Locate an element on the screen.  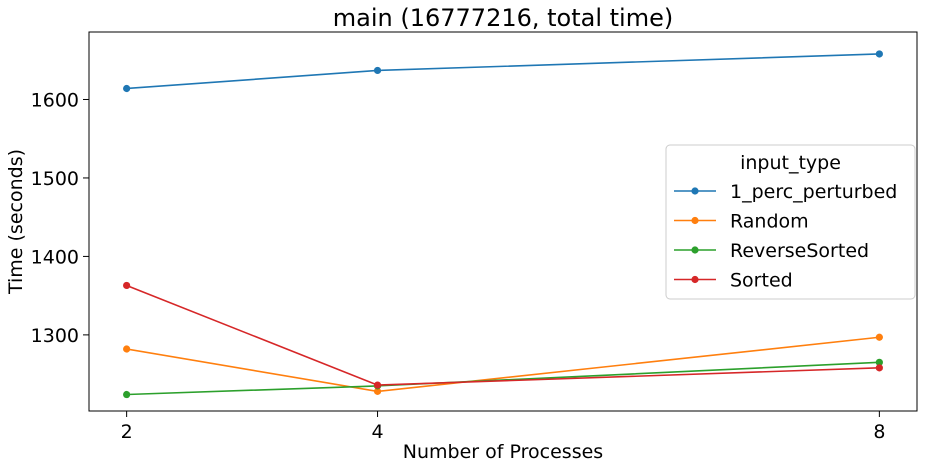
y-tick-label: 1300 is located at coordinates (55, 336).